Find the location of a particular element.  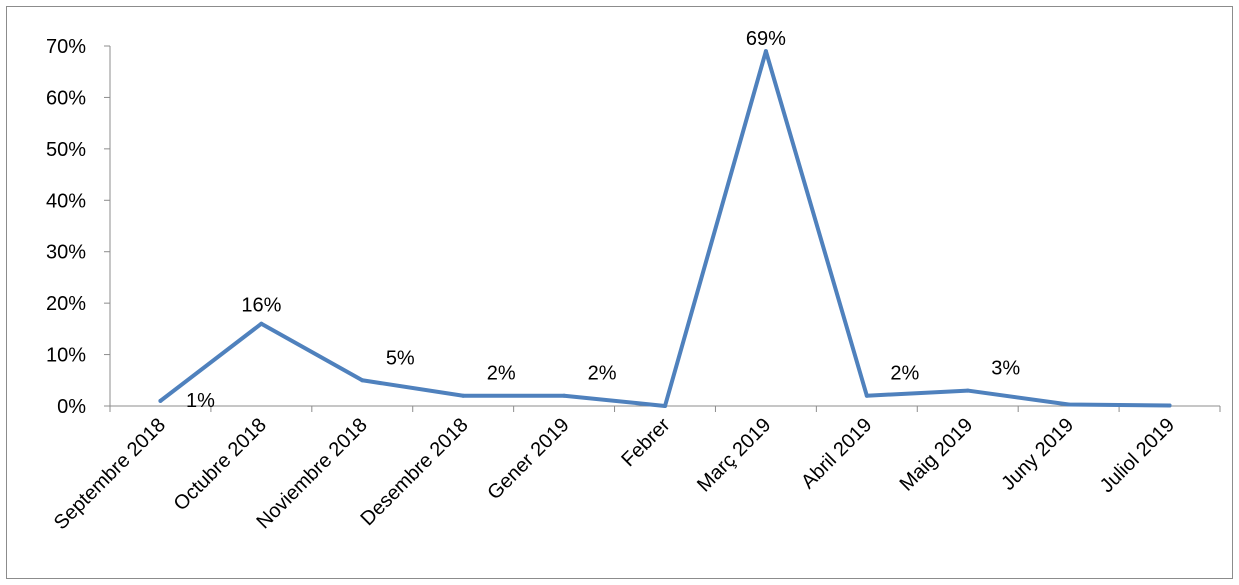

x-tick-label: Septembre 2018 is located at coordinates (110, 474).